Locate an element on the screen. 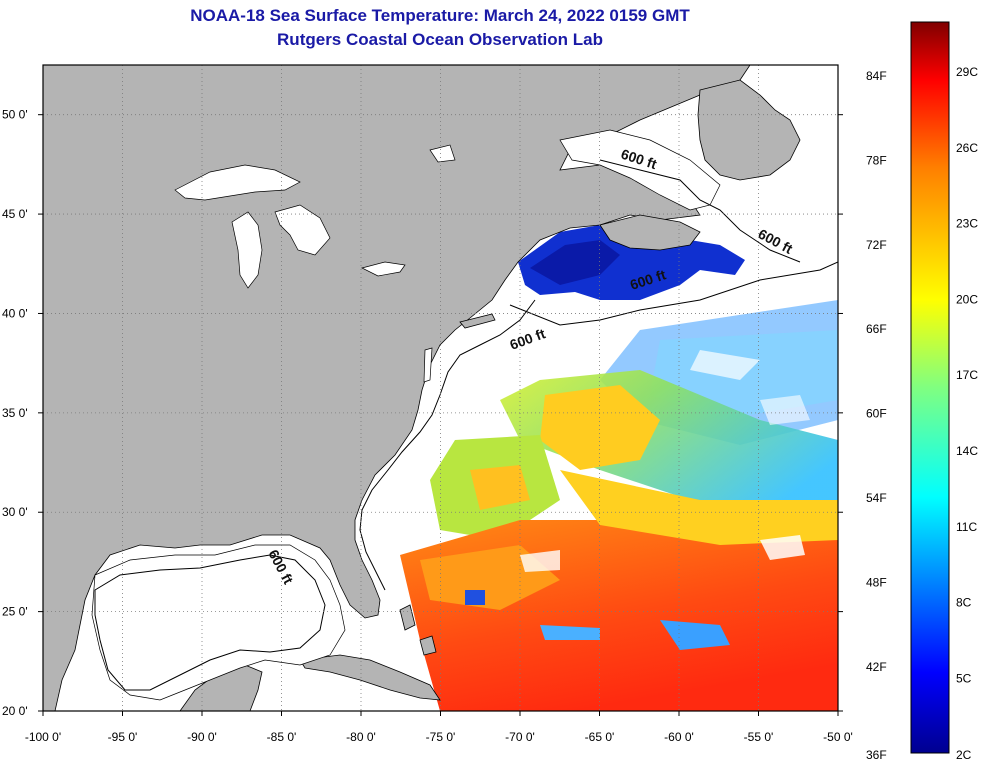  colorbar-gradient is located at coordinates (930, 387).